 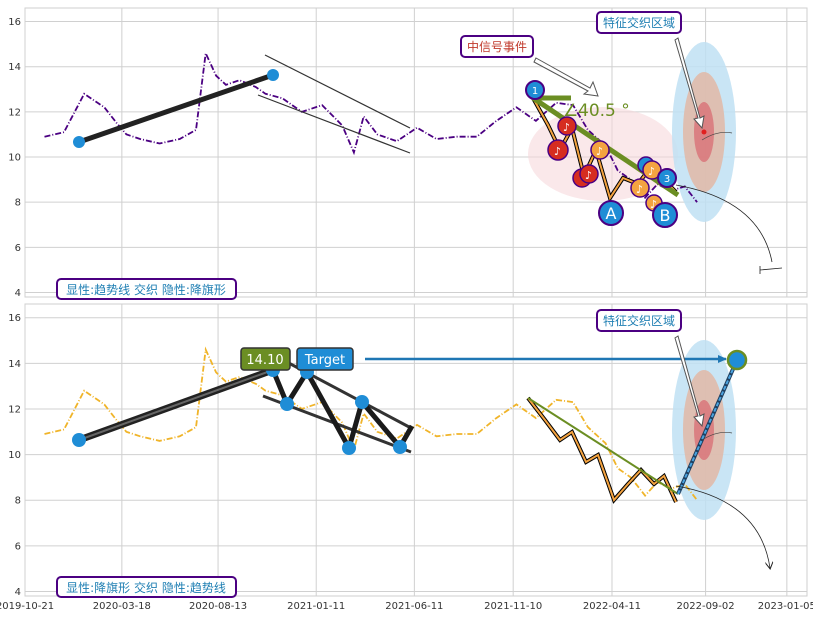 What do you see at coordinates (604, 111) in the screenshot?
I see `top-angle-label: 40.5 °` at bounding box center [604, 111].